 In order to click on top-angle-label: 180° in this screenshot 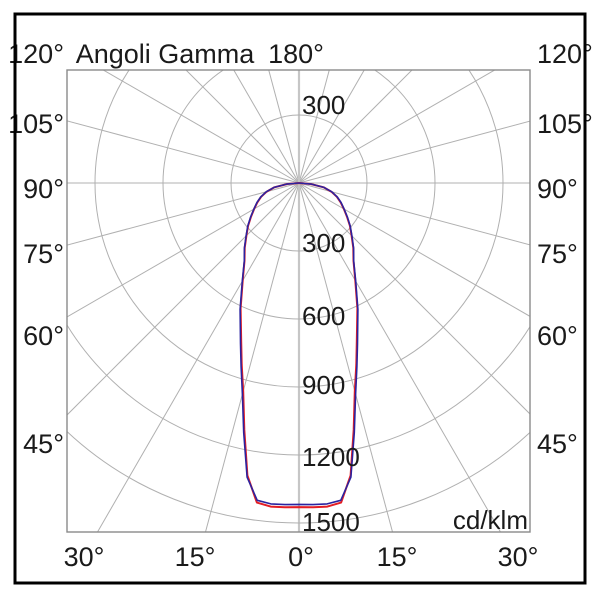, I will do `click(296, 54)`.